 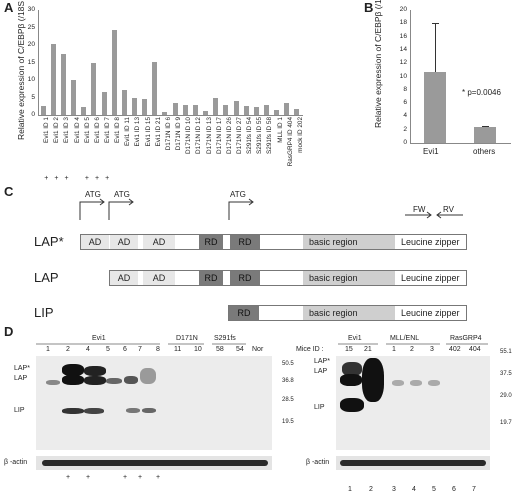 What do you see at coordinates (198, 349) in the screenshot?
I see `lane-number: 10` at bounding box center [198, 349].